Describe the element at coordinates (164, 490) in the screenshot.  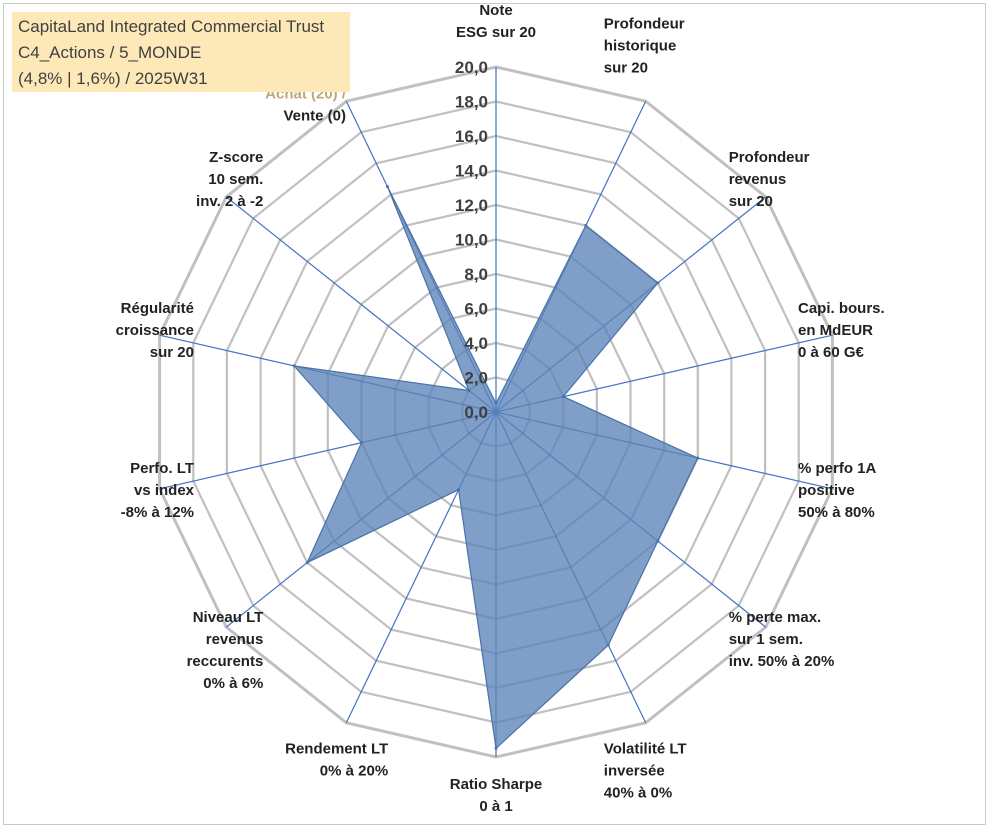
I see `axis-label-line: vs index` at that location.